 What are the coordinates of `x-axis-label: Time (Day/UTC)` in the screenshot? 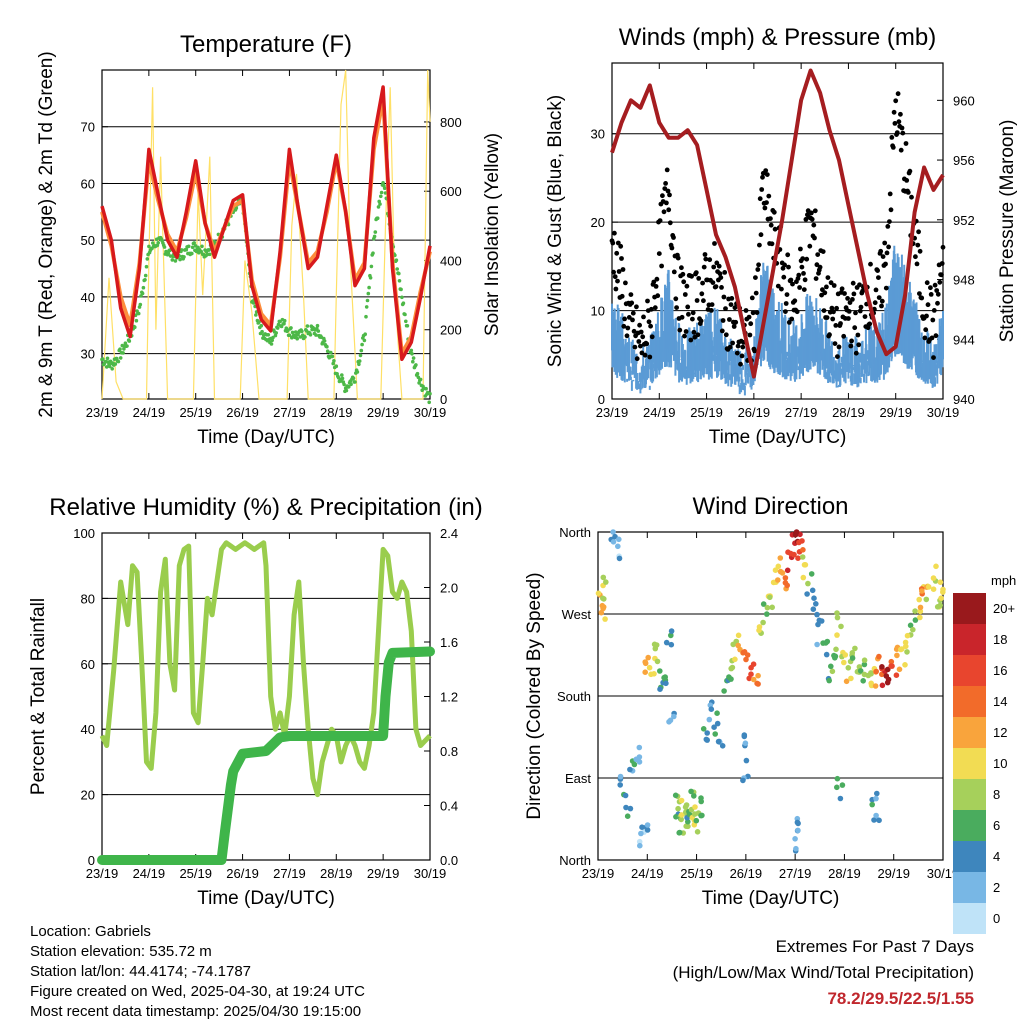 It's located at (771, 898).